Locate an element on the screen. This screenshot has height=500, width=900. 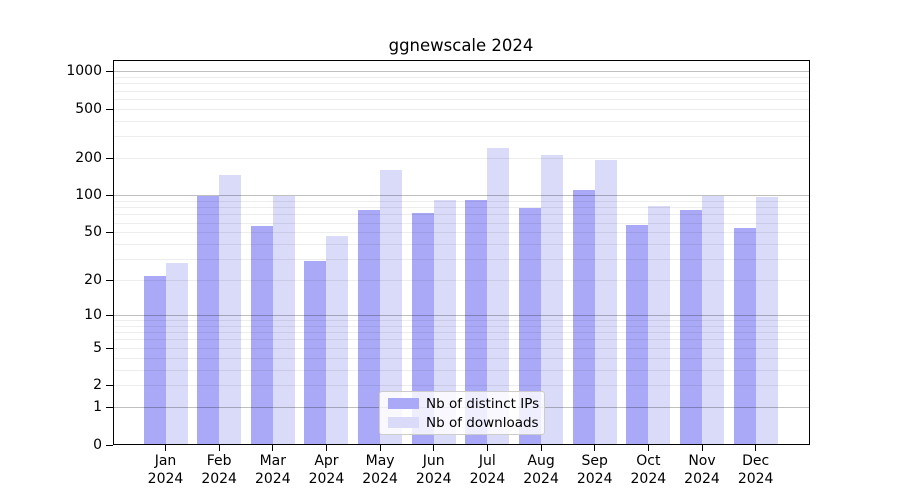
x-tick-label-apr: Apr 2024 is located at coordinates (326, 470).